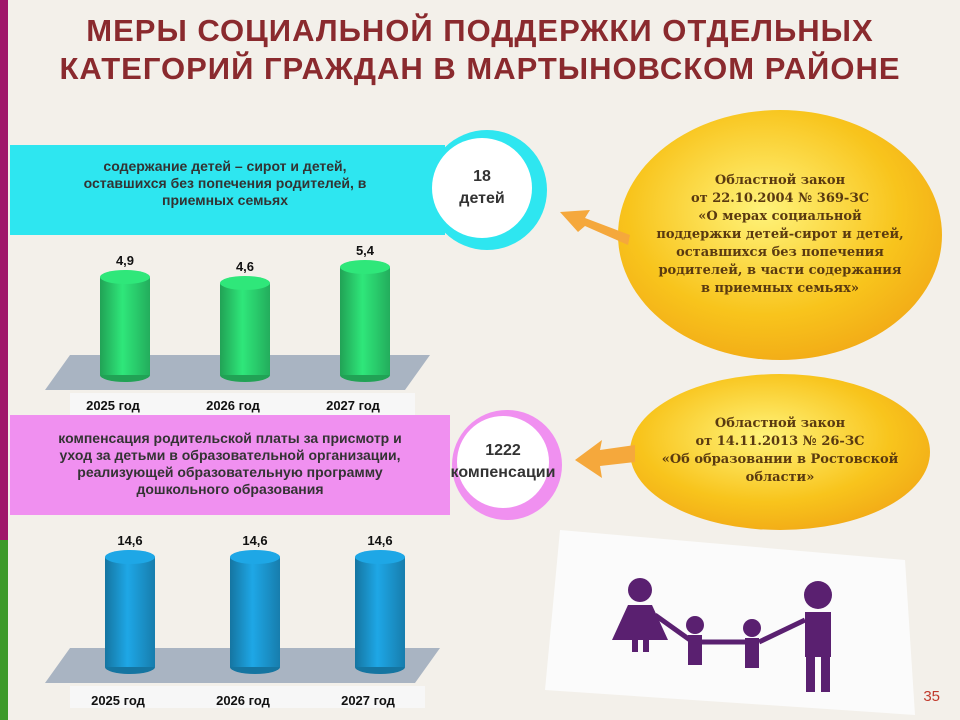 This screenshot has height=720, width=960. What do you see at coordinates (482, 176) in the screenshot?
I see `count-value: 18` at bounding box center [482, 176].